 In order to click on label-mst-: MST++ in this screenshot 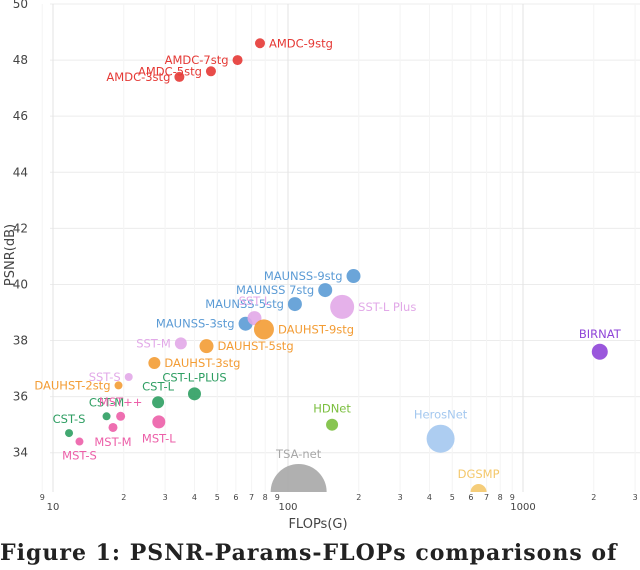, I will do `click(121, 402)`.